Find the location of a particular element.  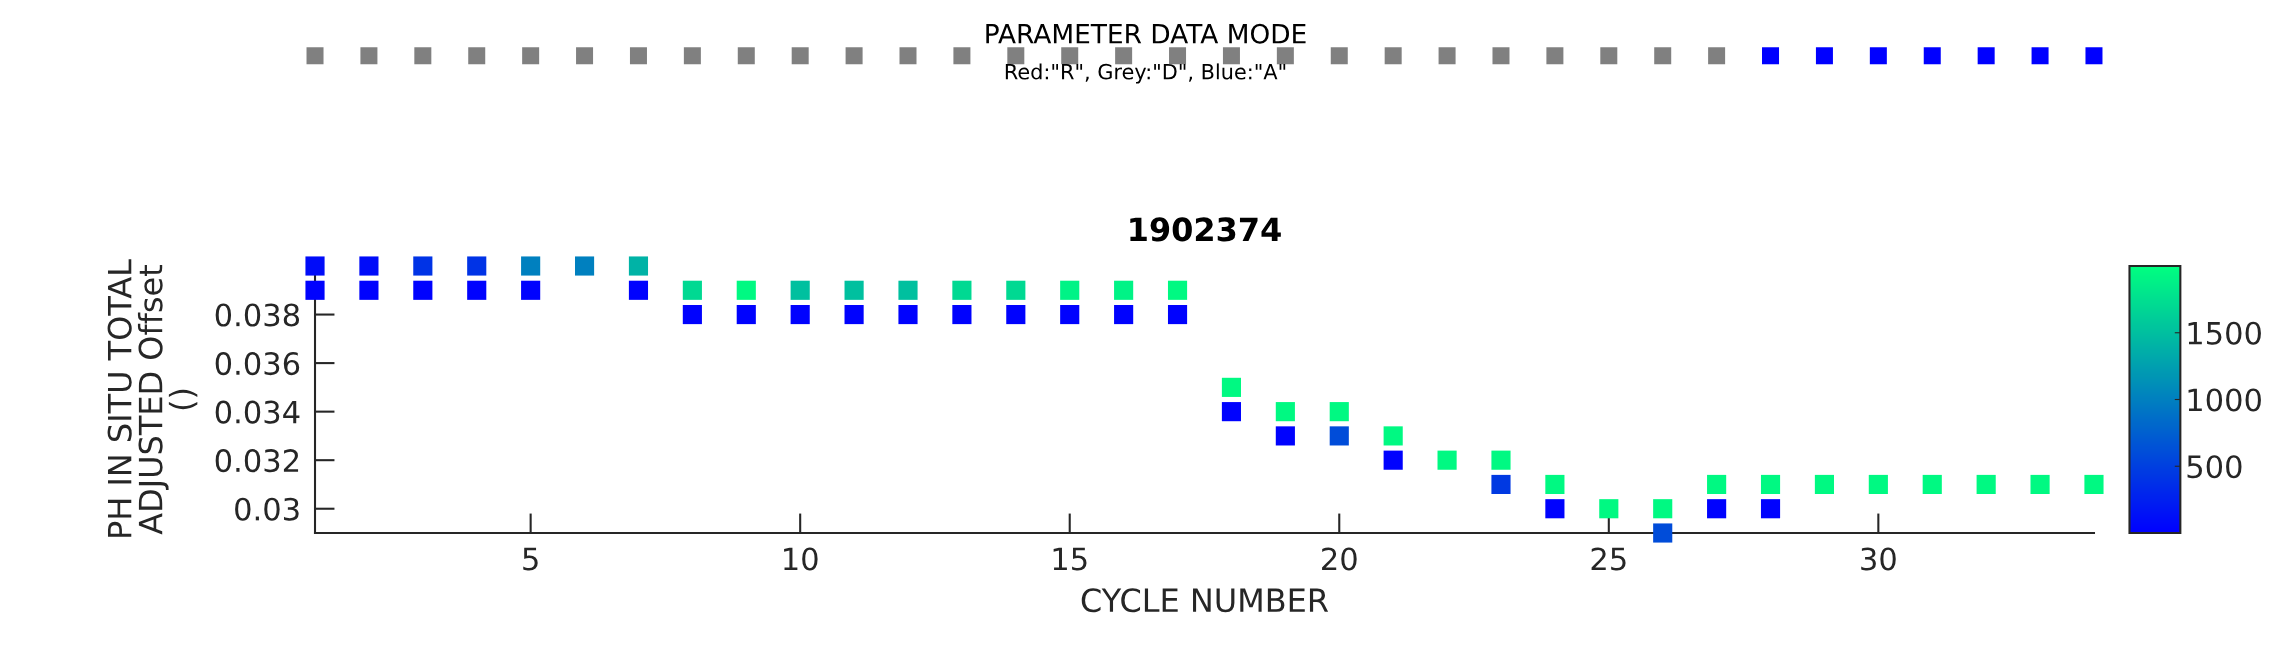

x-tick-label: 15 is located at coordinates (1070, 559).